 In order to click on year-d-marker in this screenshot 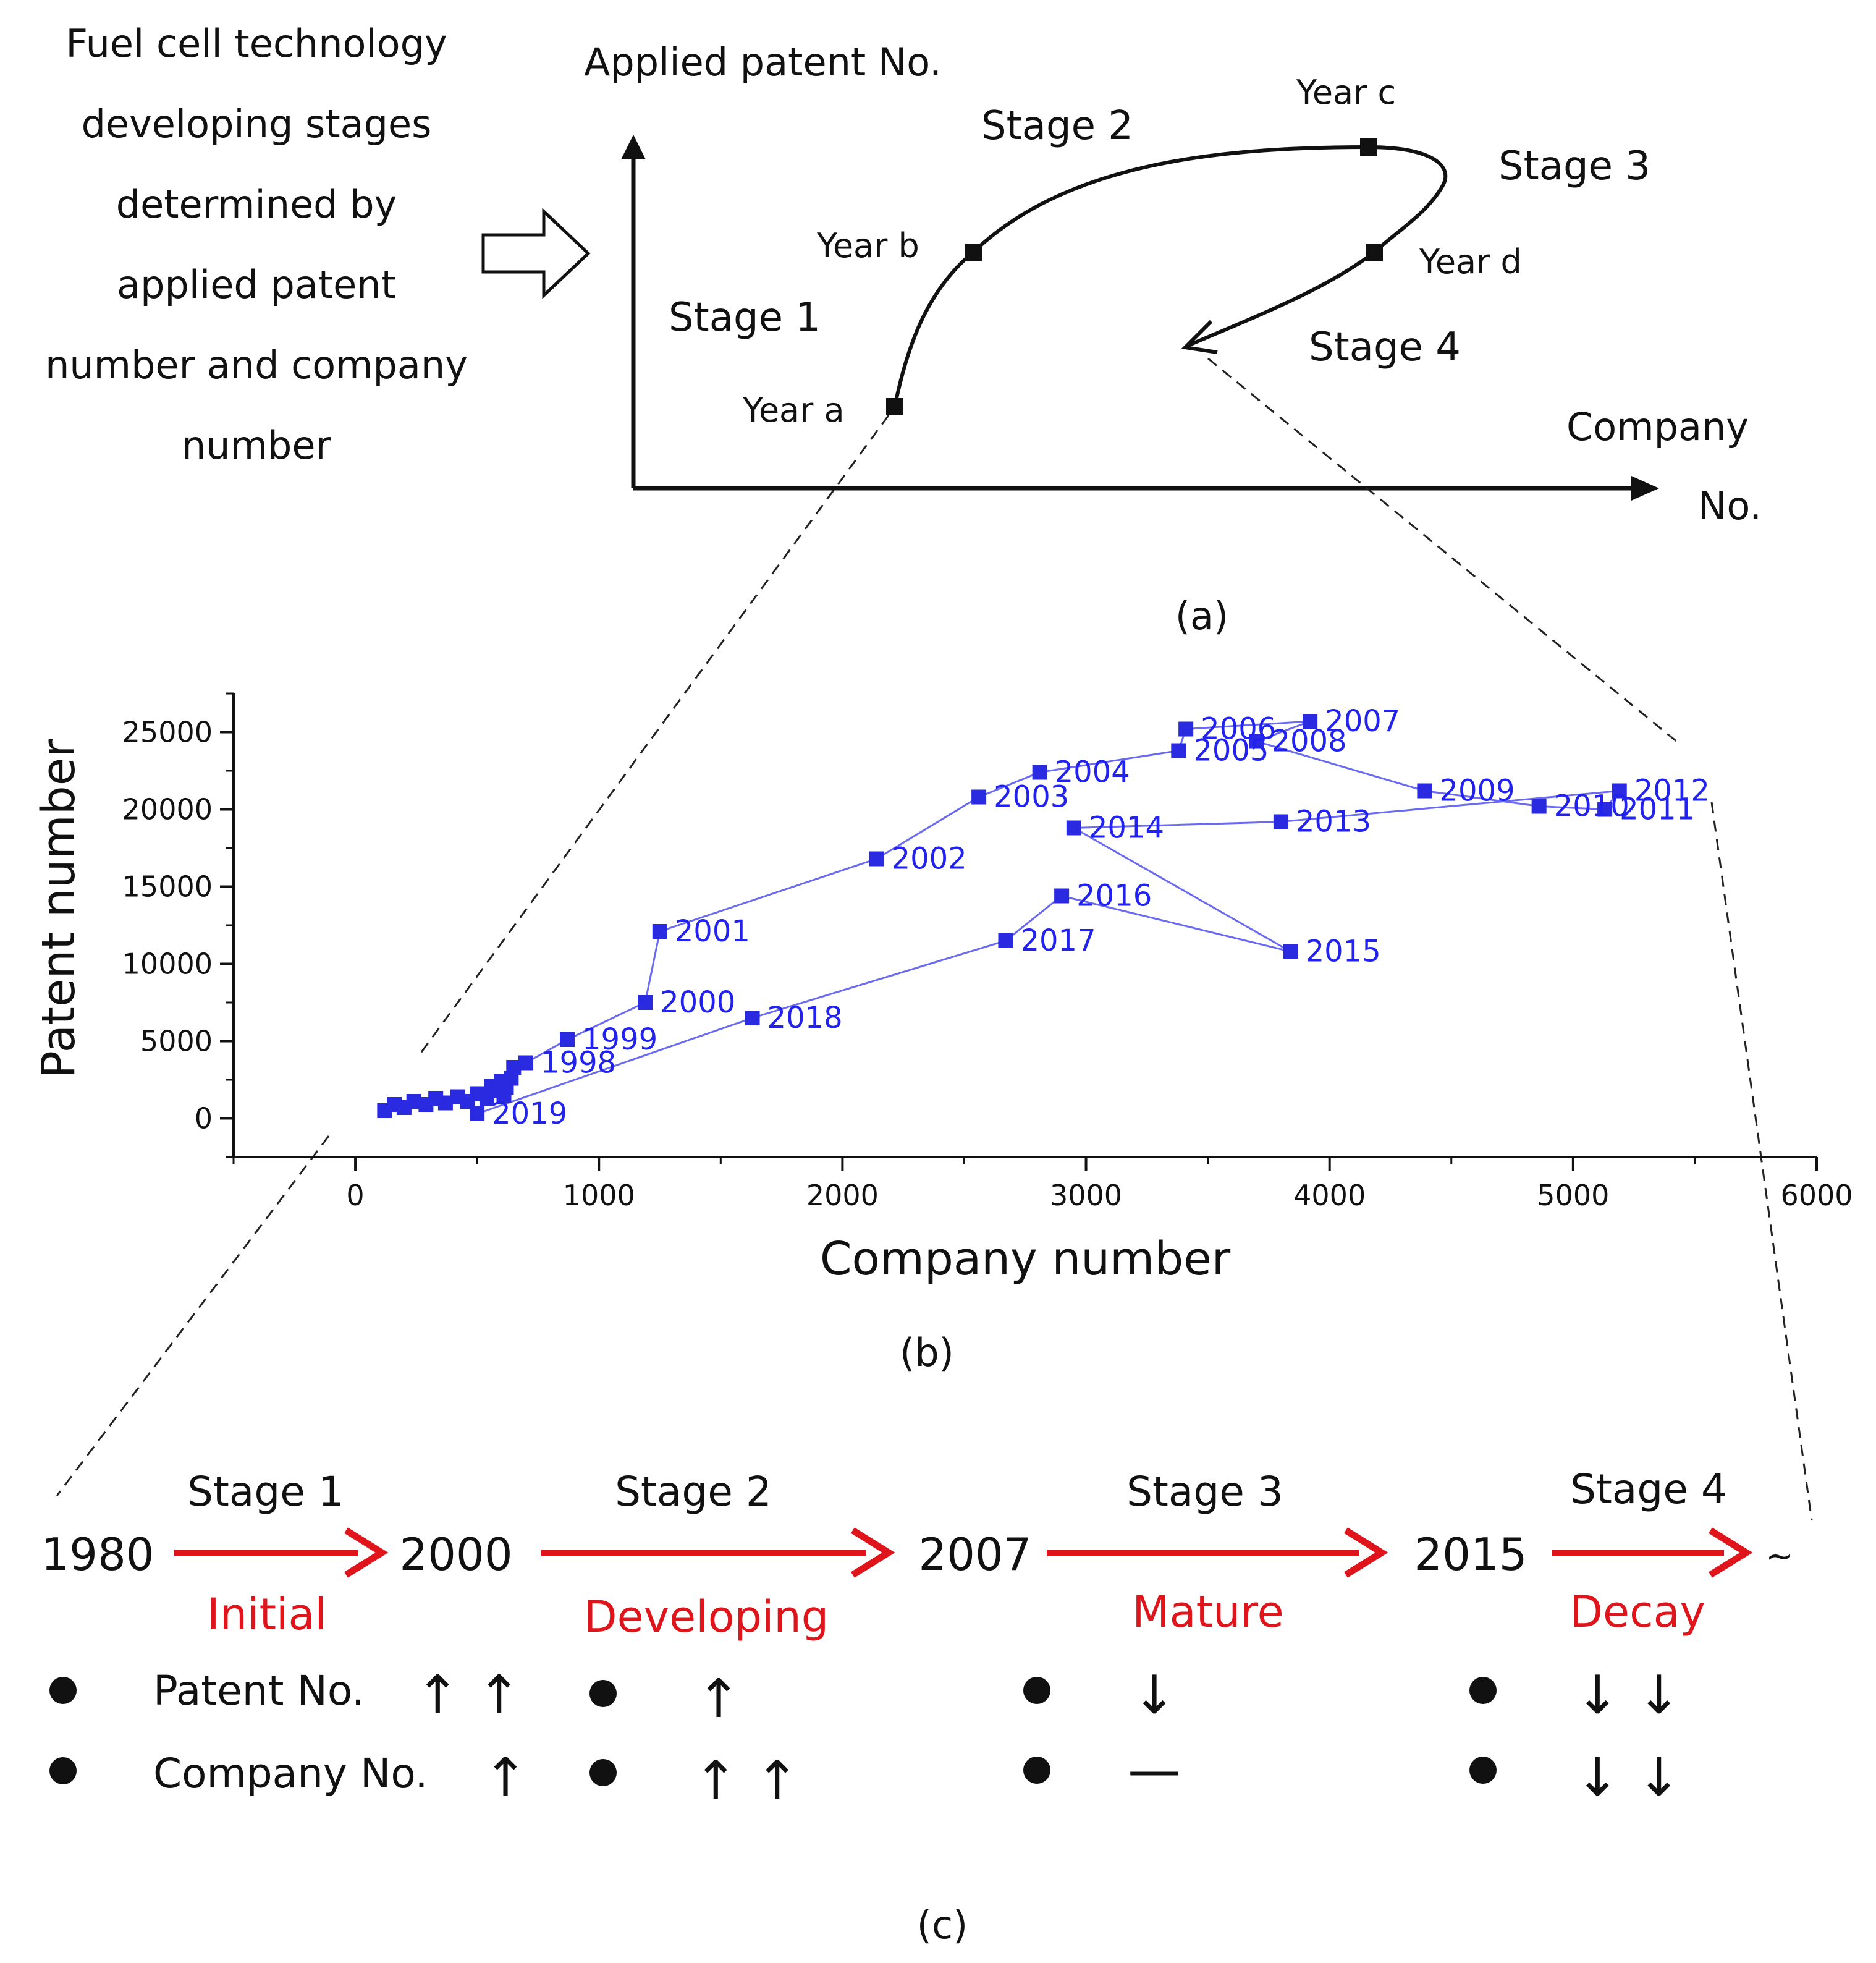, I will do `click(1374, 252)`.